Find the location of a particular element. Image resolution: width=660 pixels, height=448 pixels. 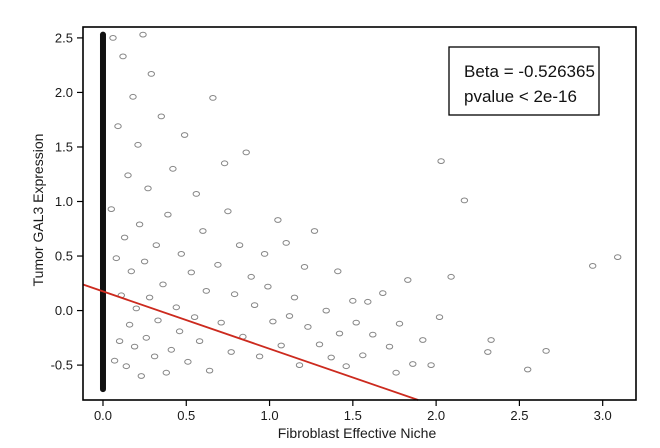

regression-line is located at coordinates (250, 342).